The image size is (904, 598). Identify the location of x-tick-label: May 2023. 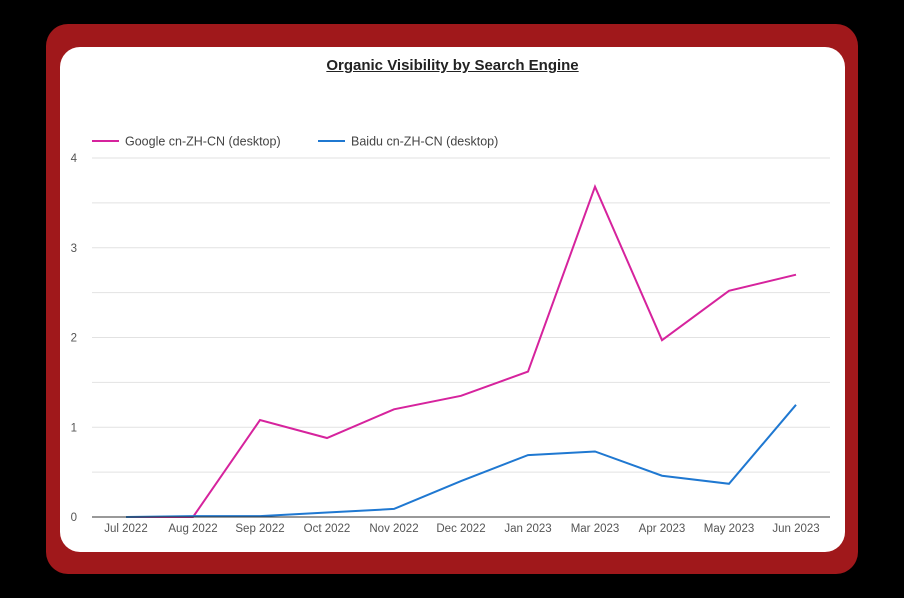
(729, 529).